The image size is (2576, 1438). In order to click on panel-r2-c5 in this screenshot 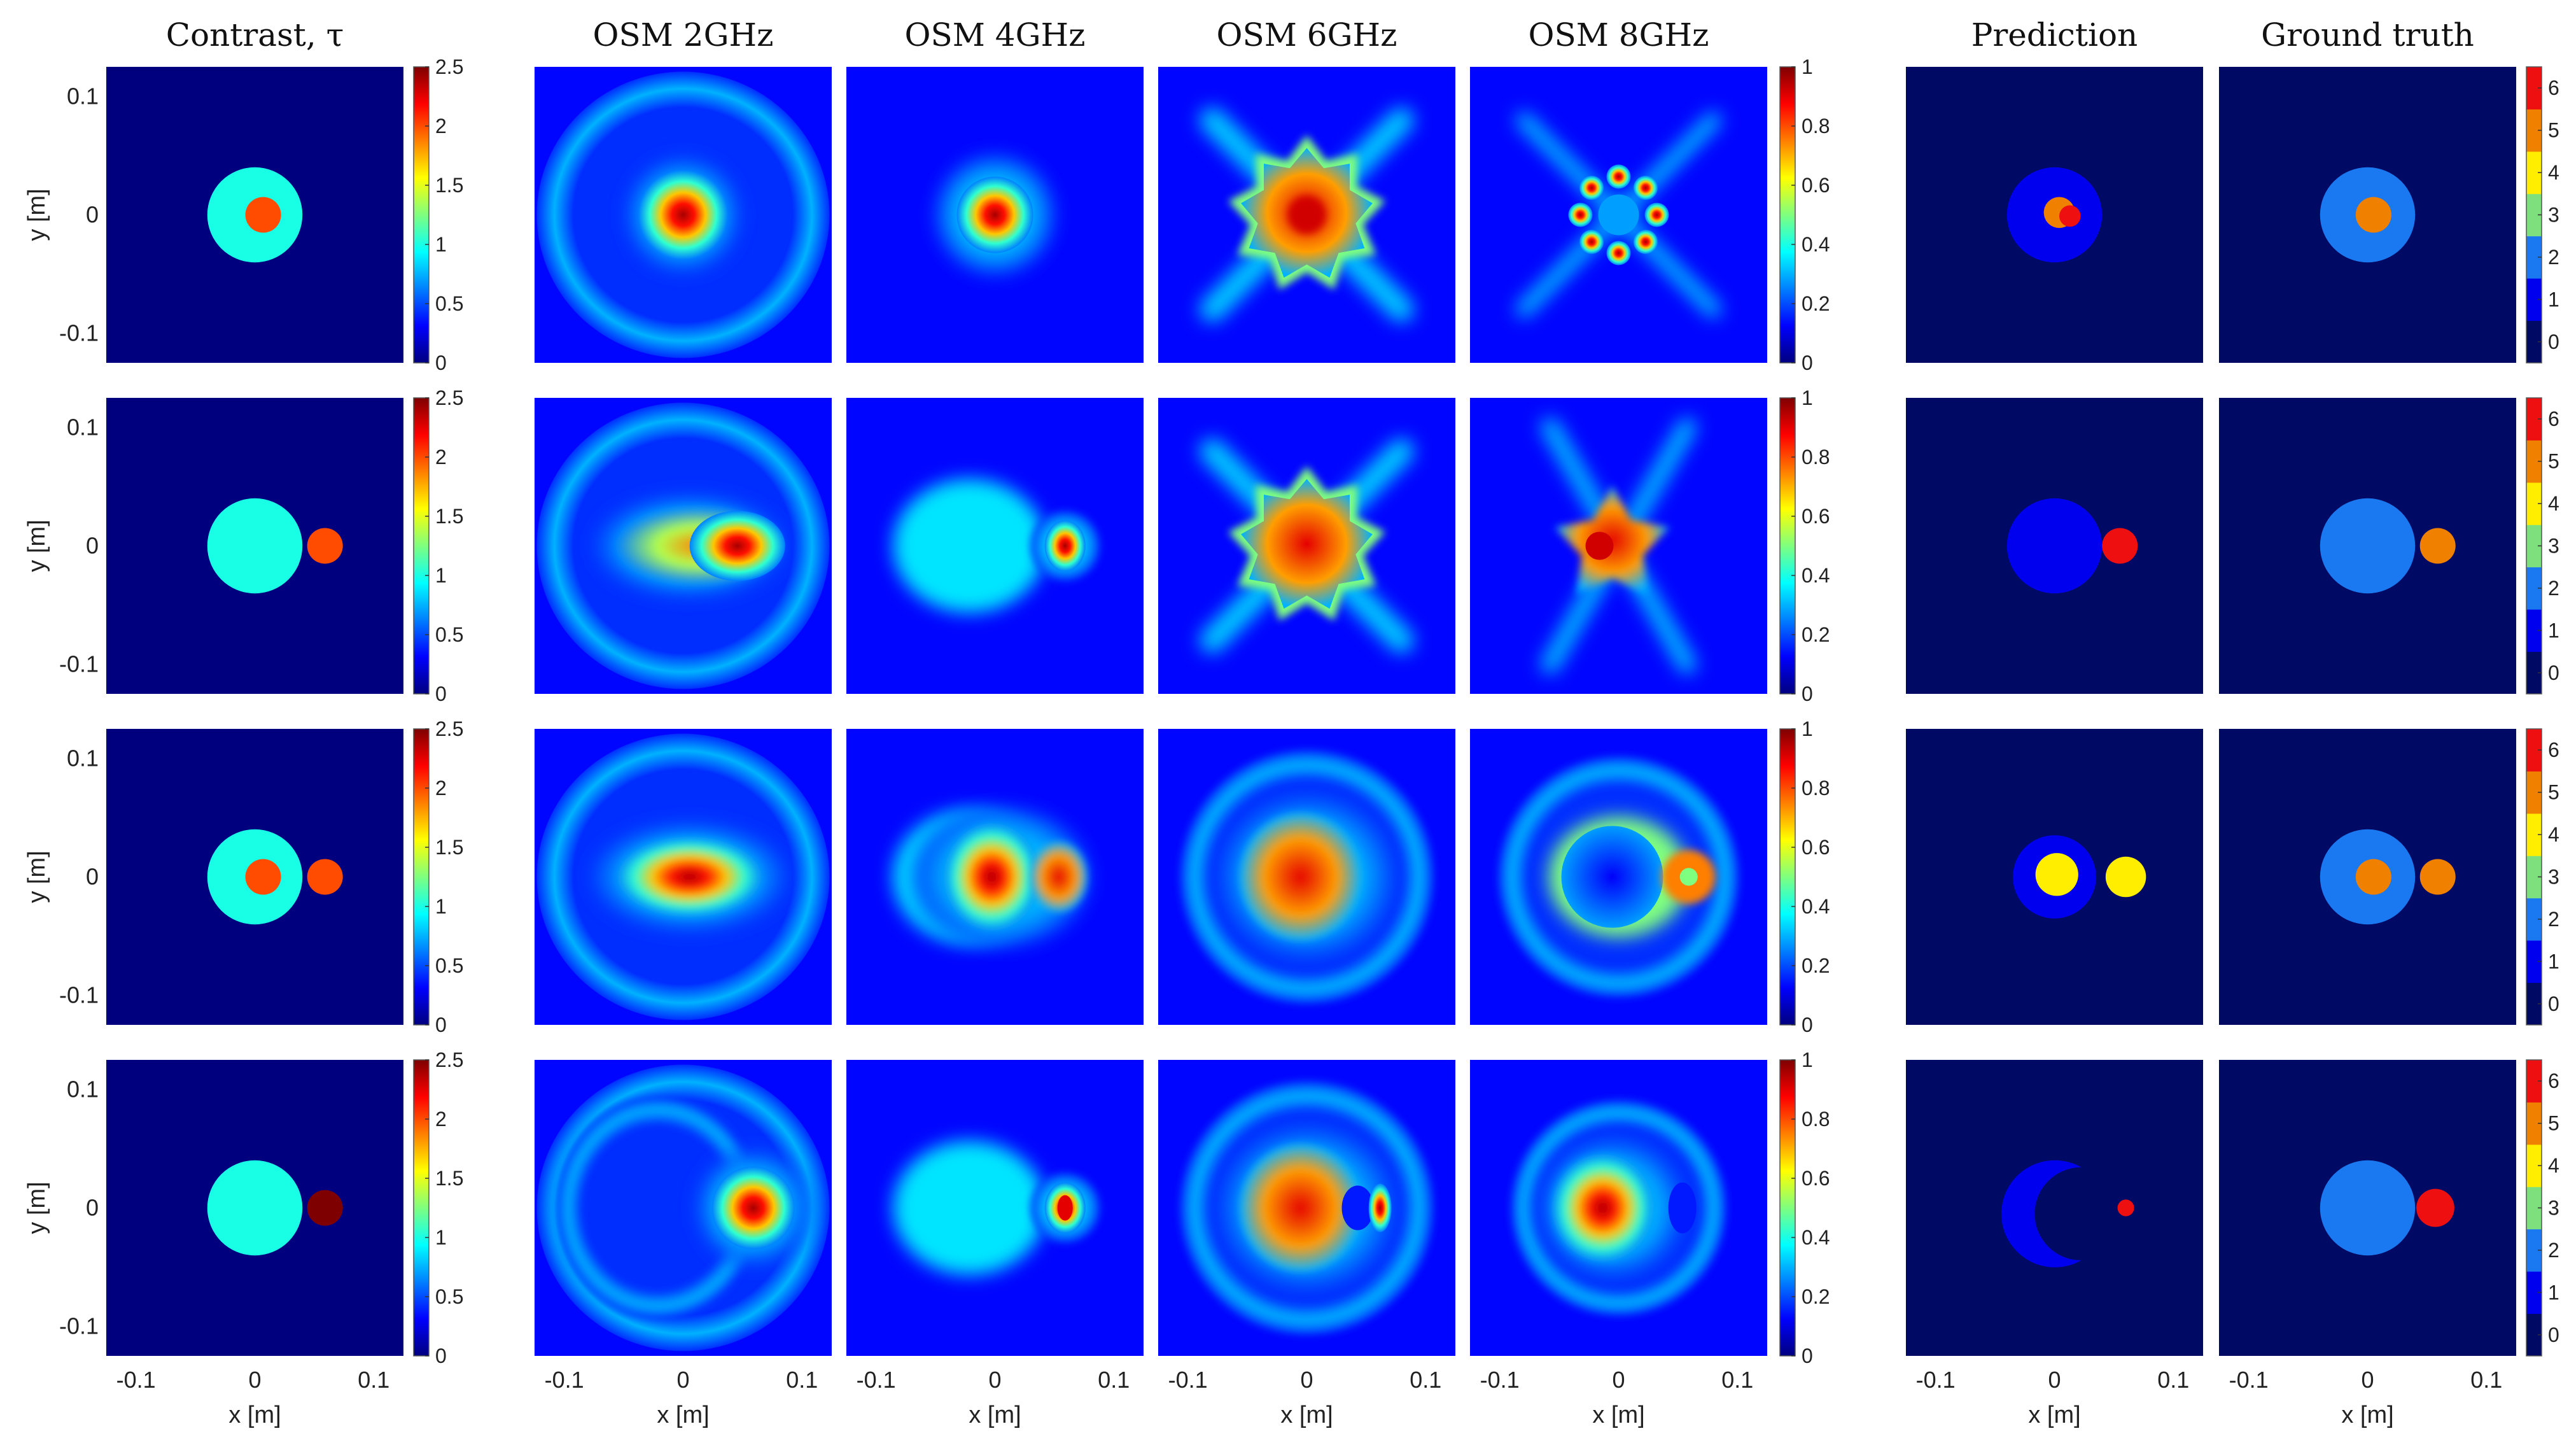, I will do `click(2054, 877)`.